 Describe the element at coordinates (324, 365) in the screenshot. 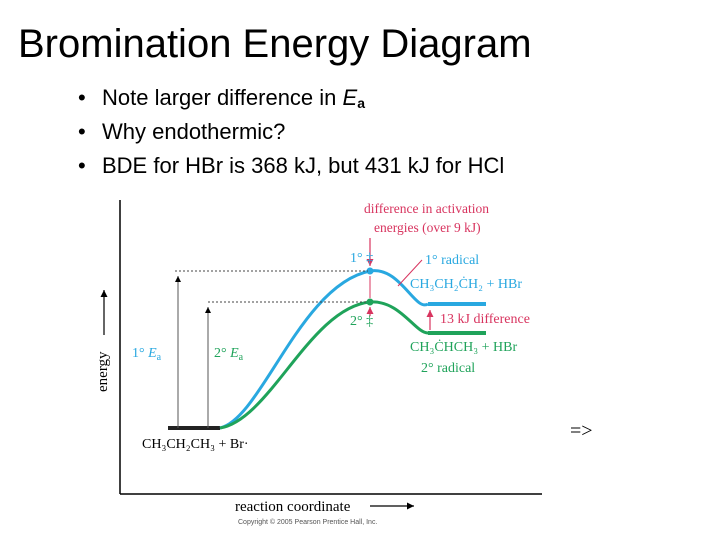

I see `secondary-energy-curve` at that location.